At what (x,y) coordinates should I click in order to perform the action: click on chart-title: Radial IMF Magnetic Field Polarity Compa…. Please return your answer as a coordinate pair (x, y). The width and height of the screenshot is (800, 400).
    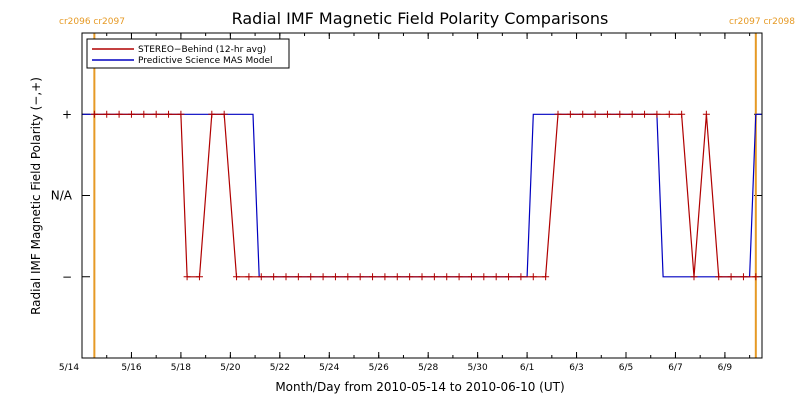
    Looking at the image, I should click on (420, 18).